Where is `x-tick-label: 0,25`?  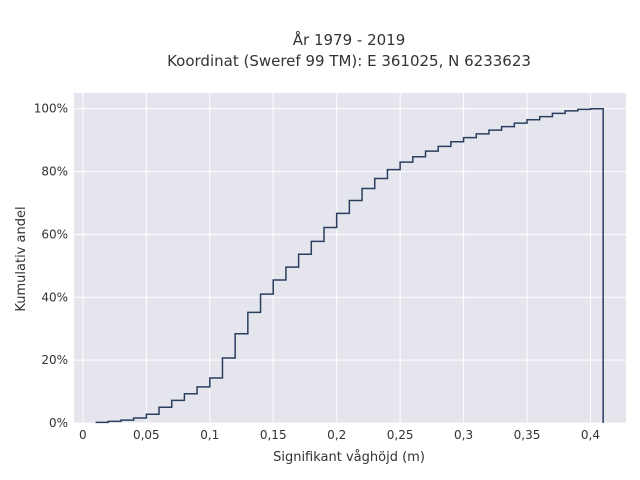
x-tick-label: 0,25 is located at coordinates (400, 435).